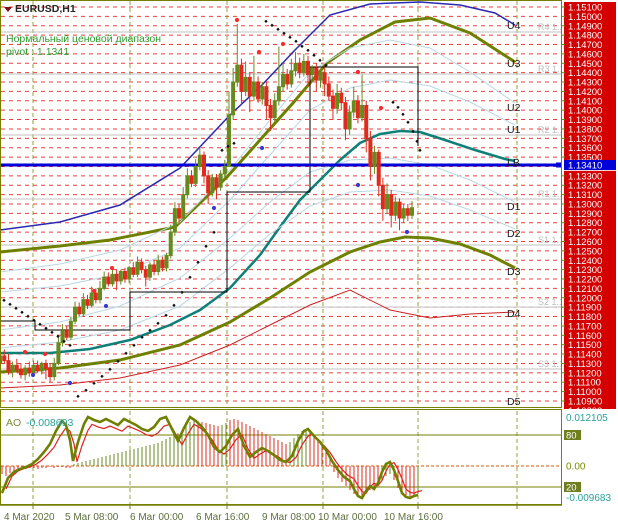 The image size is (618, 530). Describe the element at coordinates (559, 194) in the screenshot. I see `classic-pivot-label: R1 1.1307` at that location.